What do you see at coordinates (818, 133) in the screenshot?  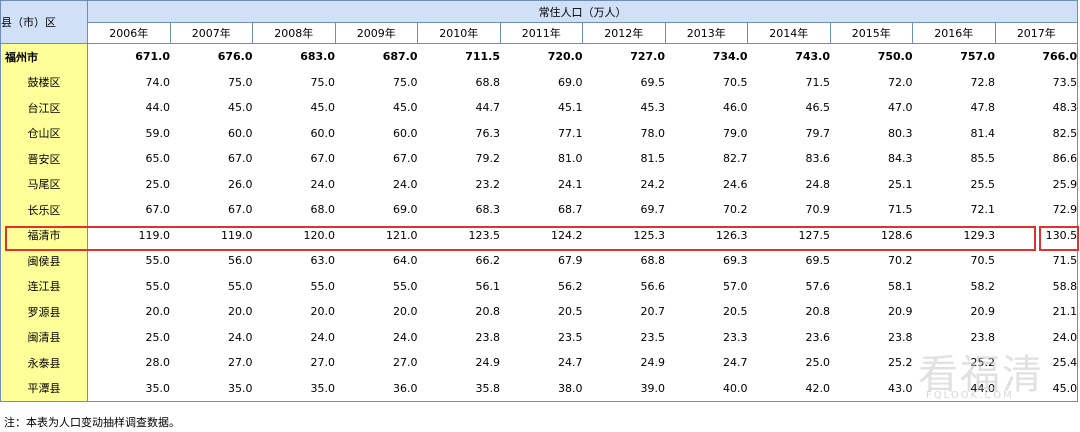 I see `population-value: 79.7` at bounding box center [818, 133].